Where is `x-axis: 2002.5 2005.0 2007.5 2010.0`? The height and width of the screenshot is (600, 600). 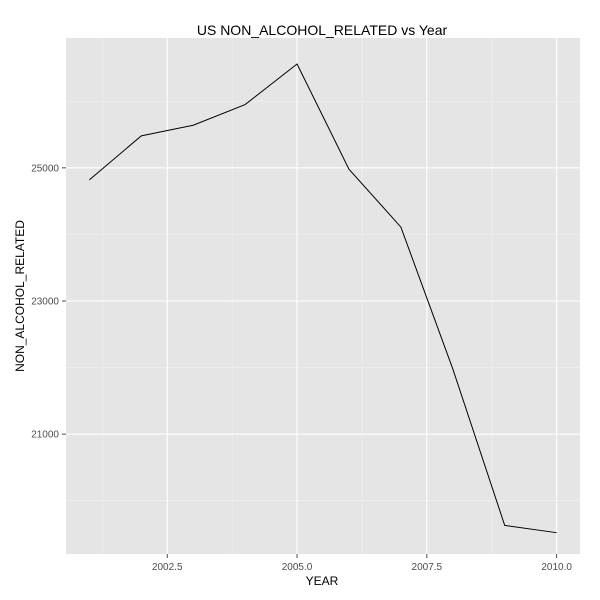 x-axis: 2002.5 2005.0 2007.5 2010.0 is located at coordinates (362, 563).